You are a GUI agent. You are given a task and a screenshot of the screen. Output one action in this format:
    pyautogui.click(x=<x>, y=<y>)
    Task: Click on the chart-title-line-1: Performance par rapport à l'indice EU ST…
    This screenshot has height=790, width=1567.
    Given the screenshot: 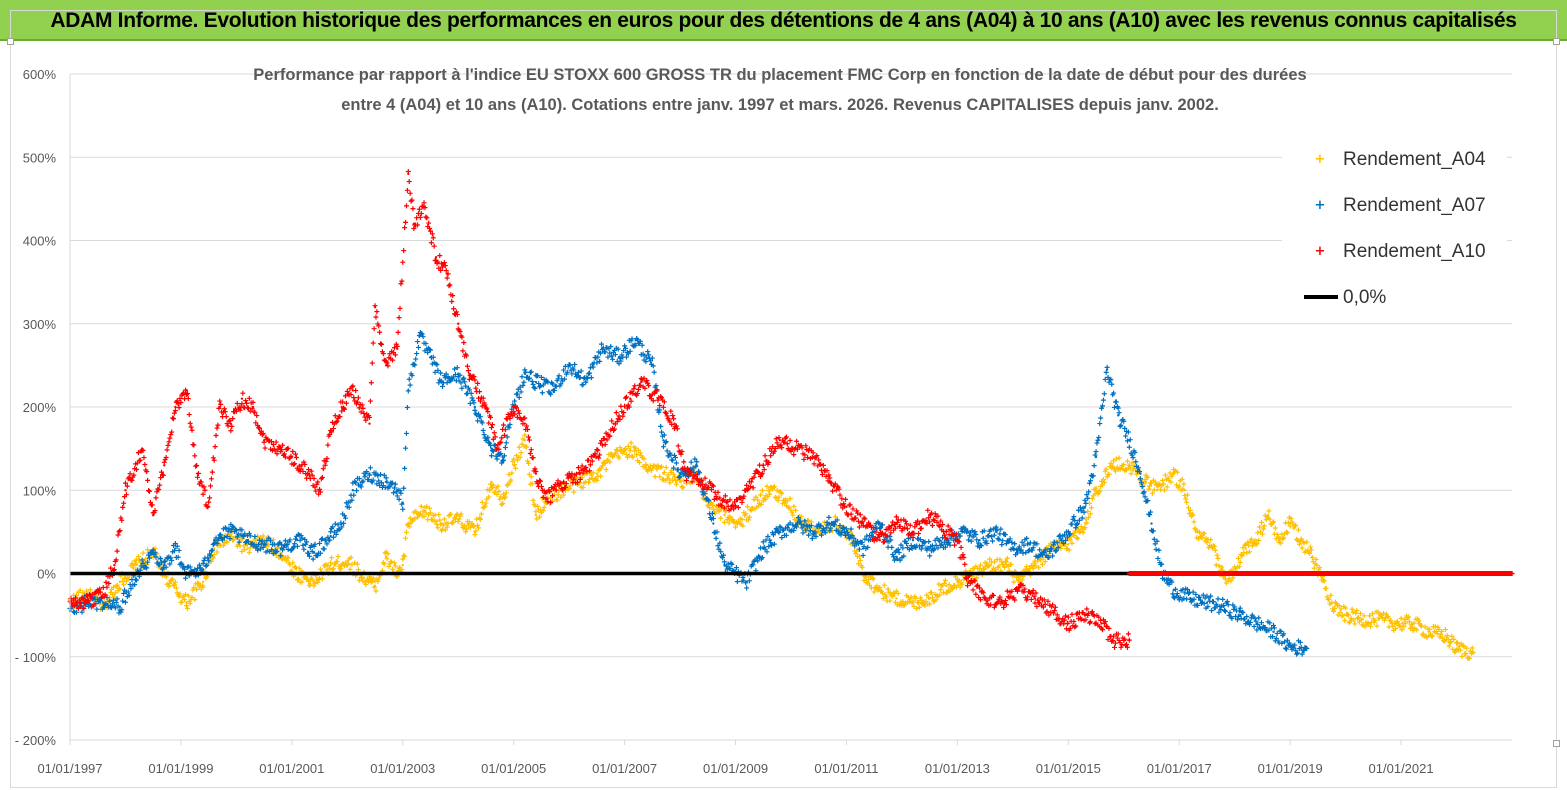 What is the action you would take?
    pyautogui.click(x=779, y=75)
    